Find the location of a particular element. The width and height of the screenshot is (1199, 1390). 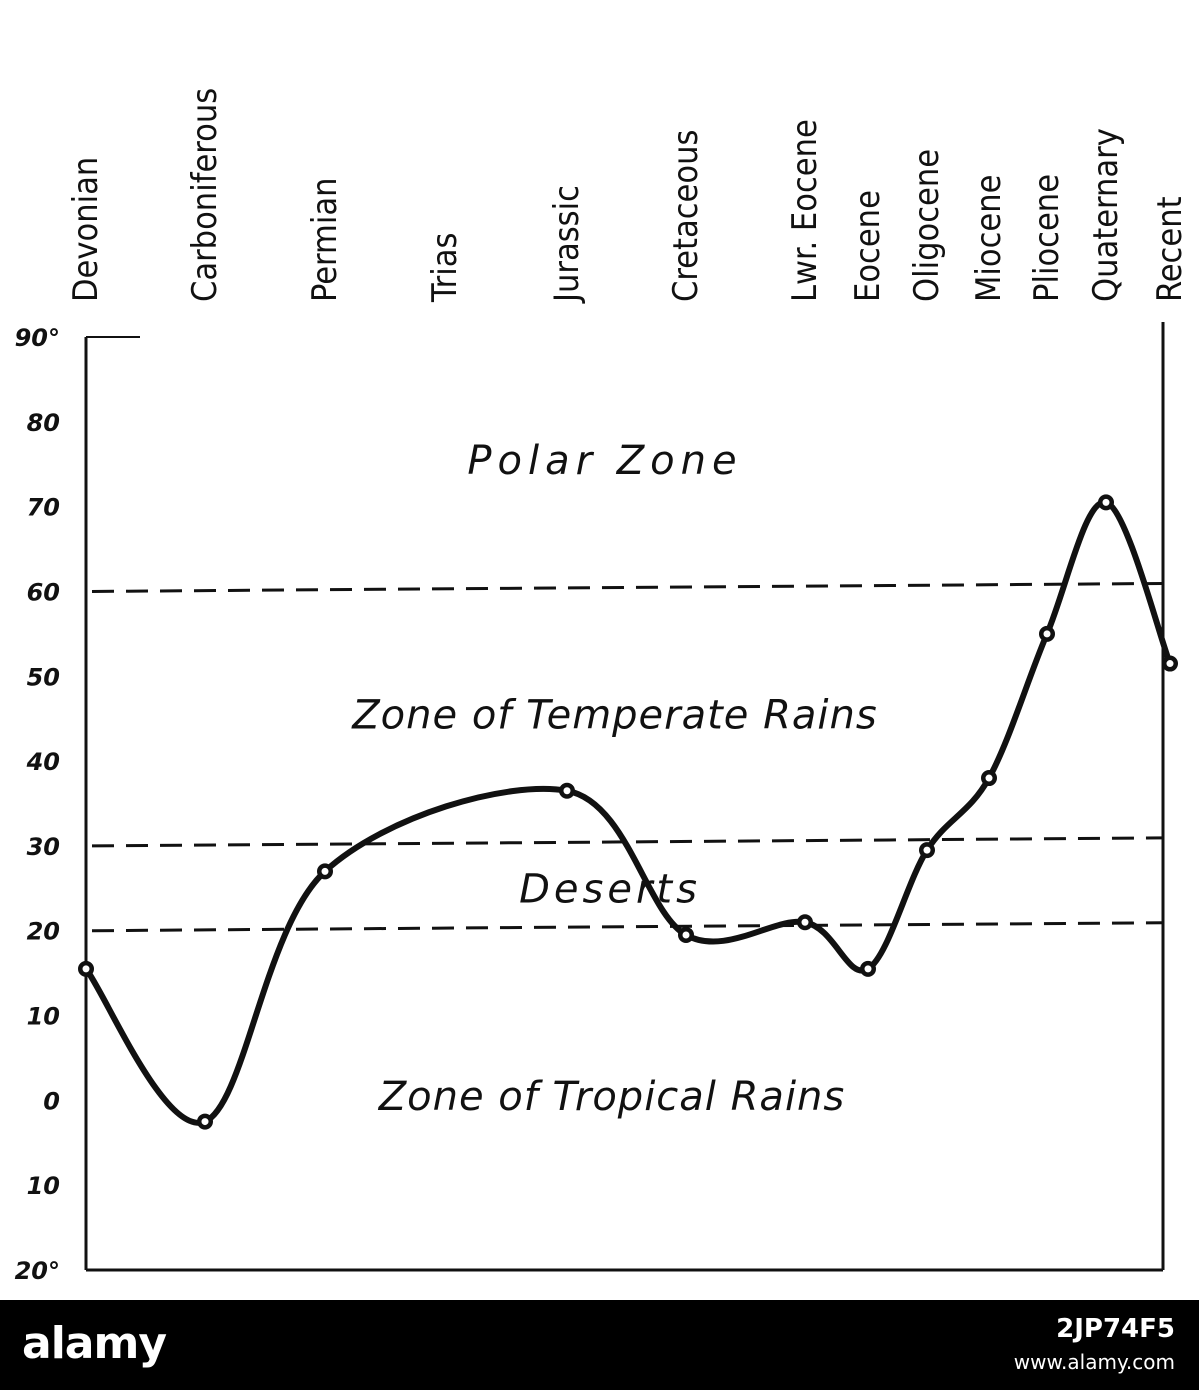

footer-info: 2JP74F5 www.alamy.com is located at coordinates (1094, 1344).